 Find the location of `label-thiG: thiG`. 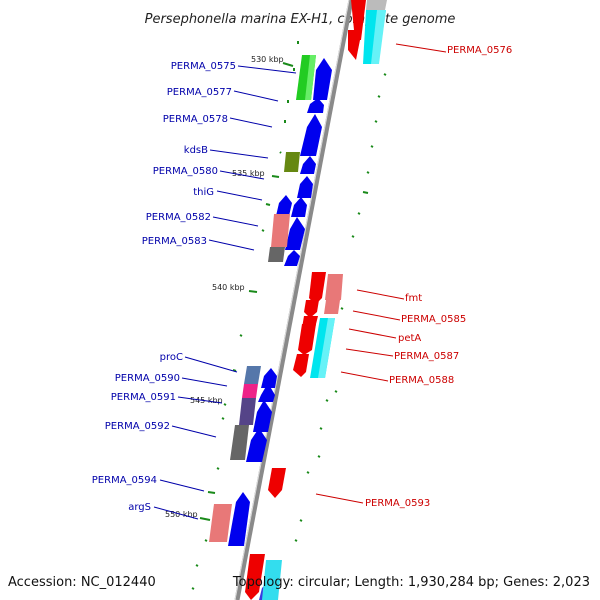

label-thiG: thiG is located at coordinates (203, 192).